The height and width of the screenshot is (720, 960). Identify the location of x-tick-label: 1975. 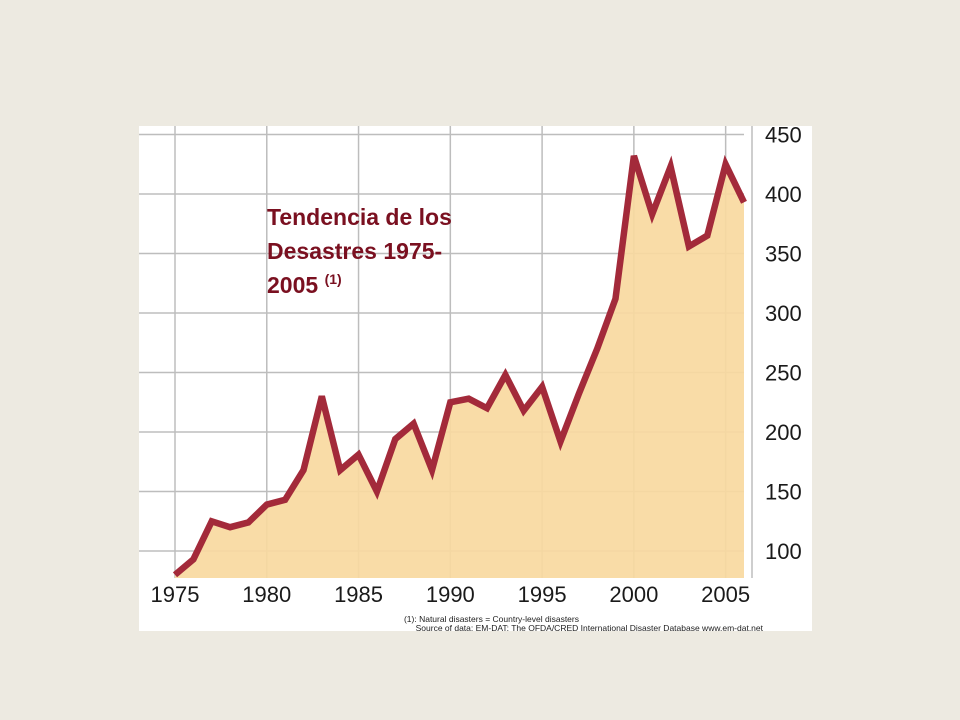
(175, 594).